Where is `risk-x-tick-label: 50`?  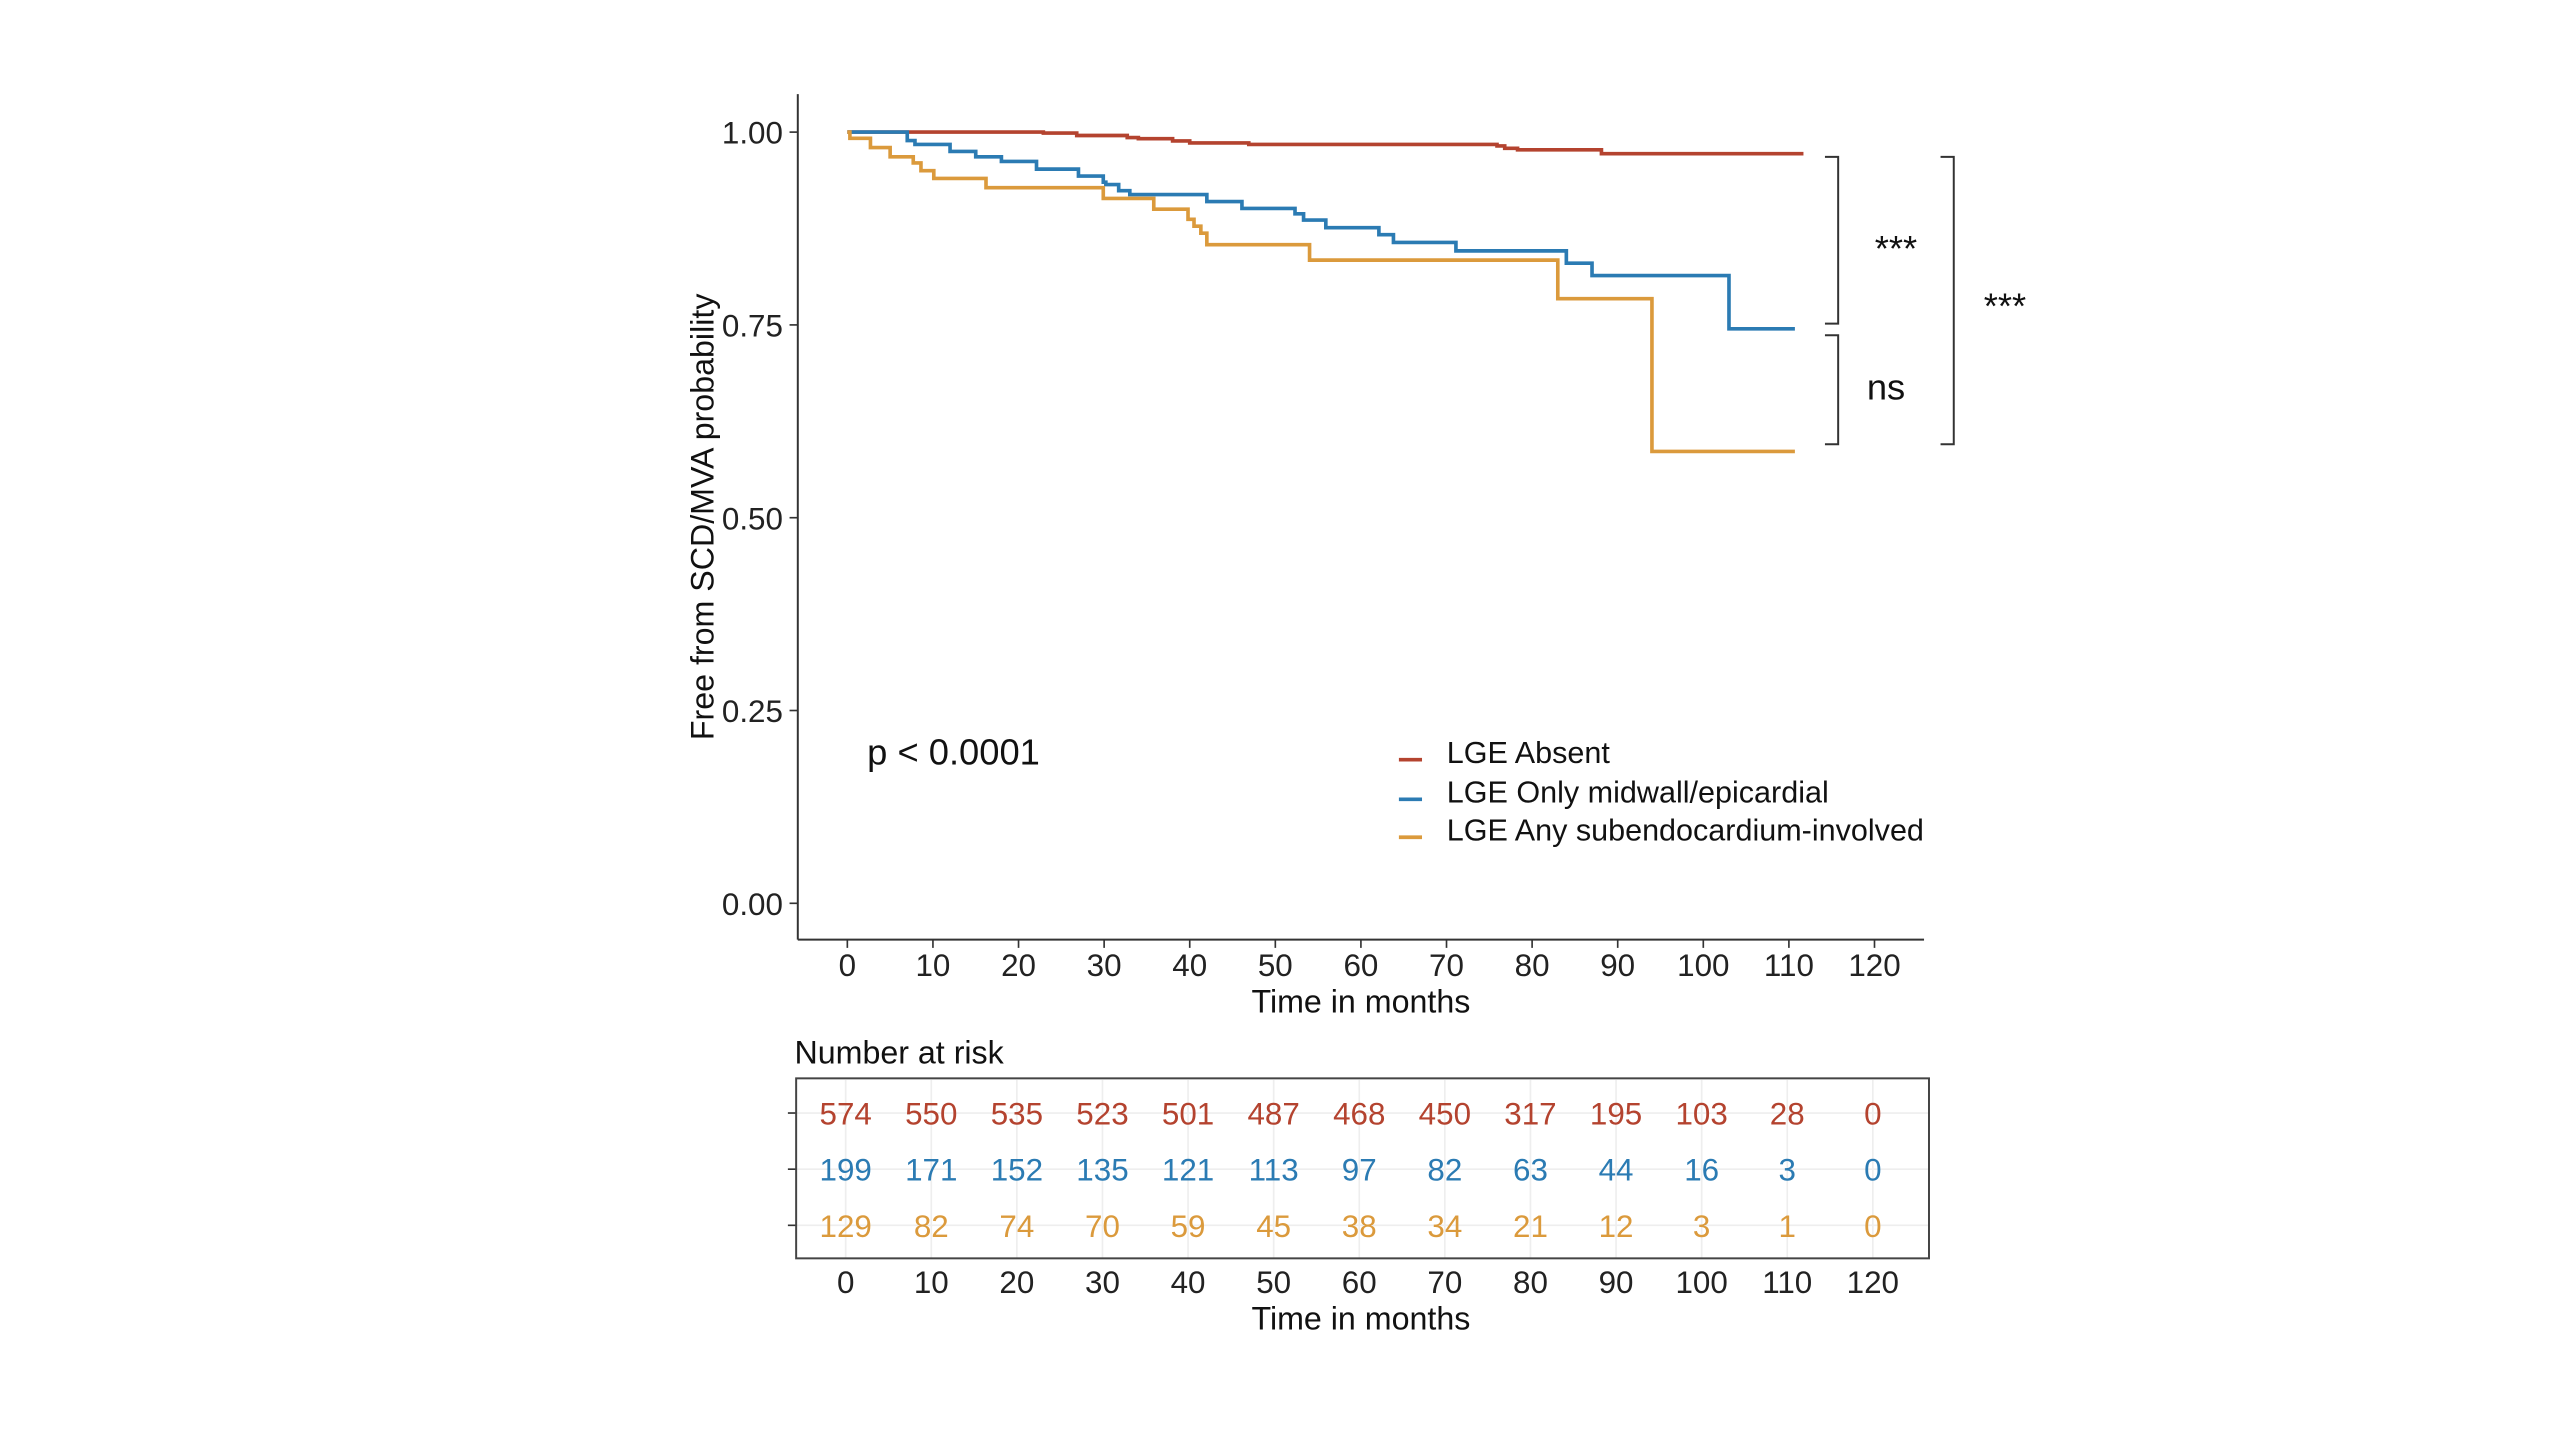
risk-x-tick-label: 50 is located at coordinates (1273, 1282).